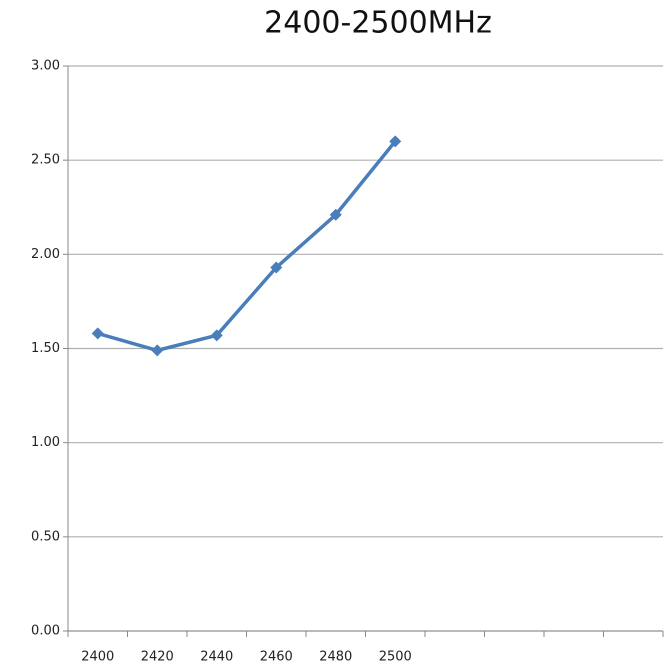 The image size is (665, 670). Describe the element at coordinates (45, 442) in the screenshot. I see `y-tick-label: 1.00` at that location.